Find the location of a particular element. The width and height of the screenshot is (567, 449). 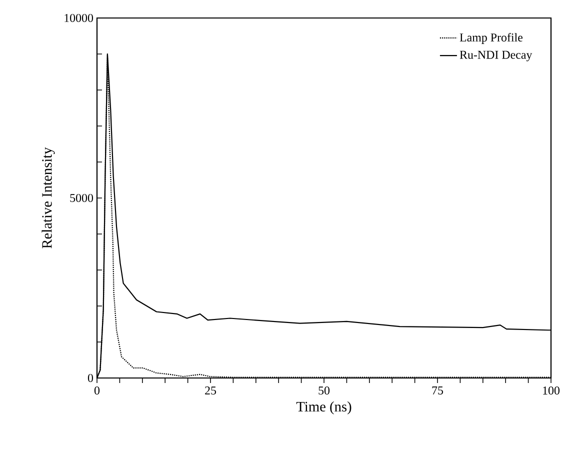

x-tick-label: 75 is located at coordinates (438, 390).